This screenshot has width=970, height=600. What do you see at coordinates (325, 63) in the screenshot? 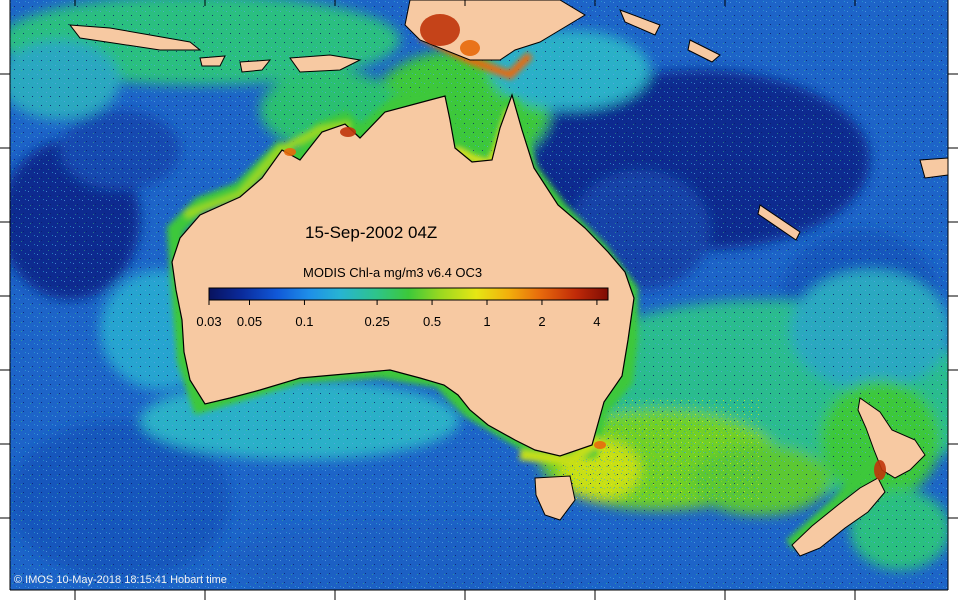
I see `timor-island` at bounding box center [325, 63].